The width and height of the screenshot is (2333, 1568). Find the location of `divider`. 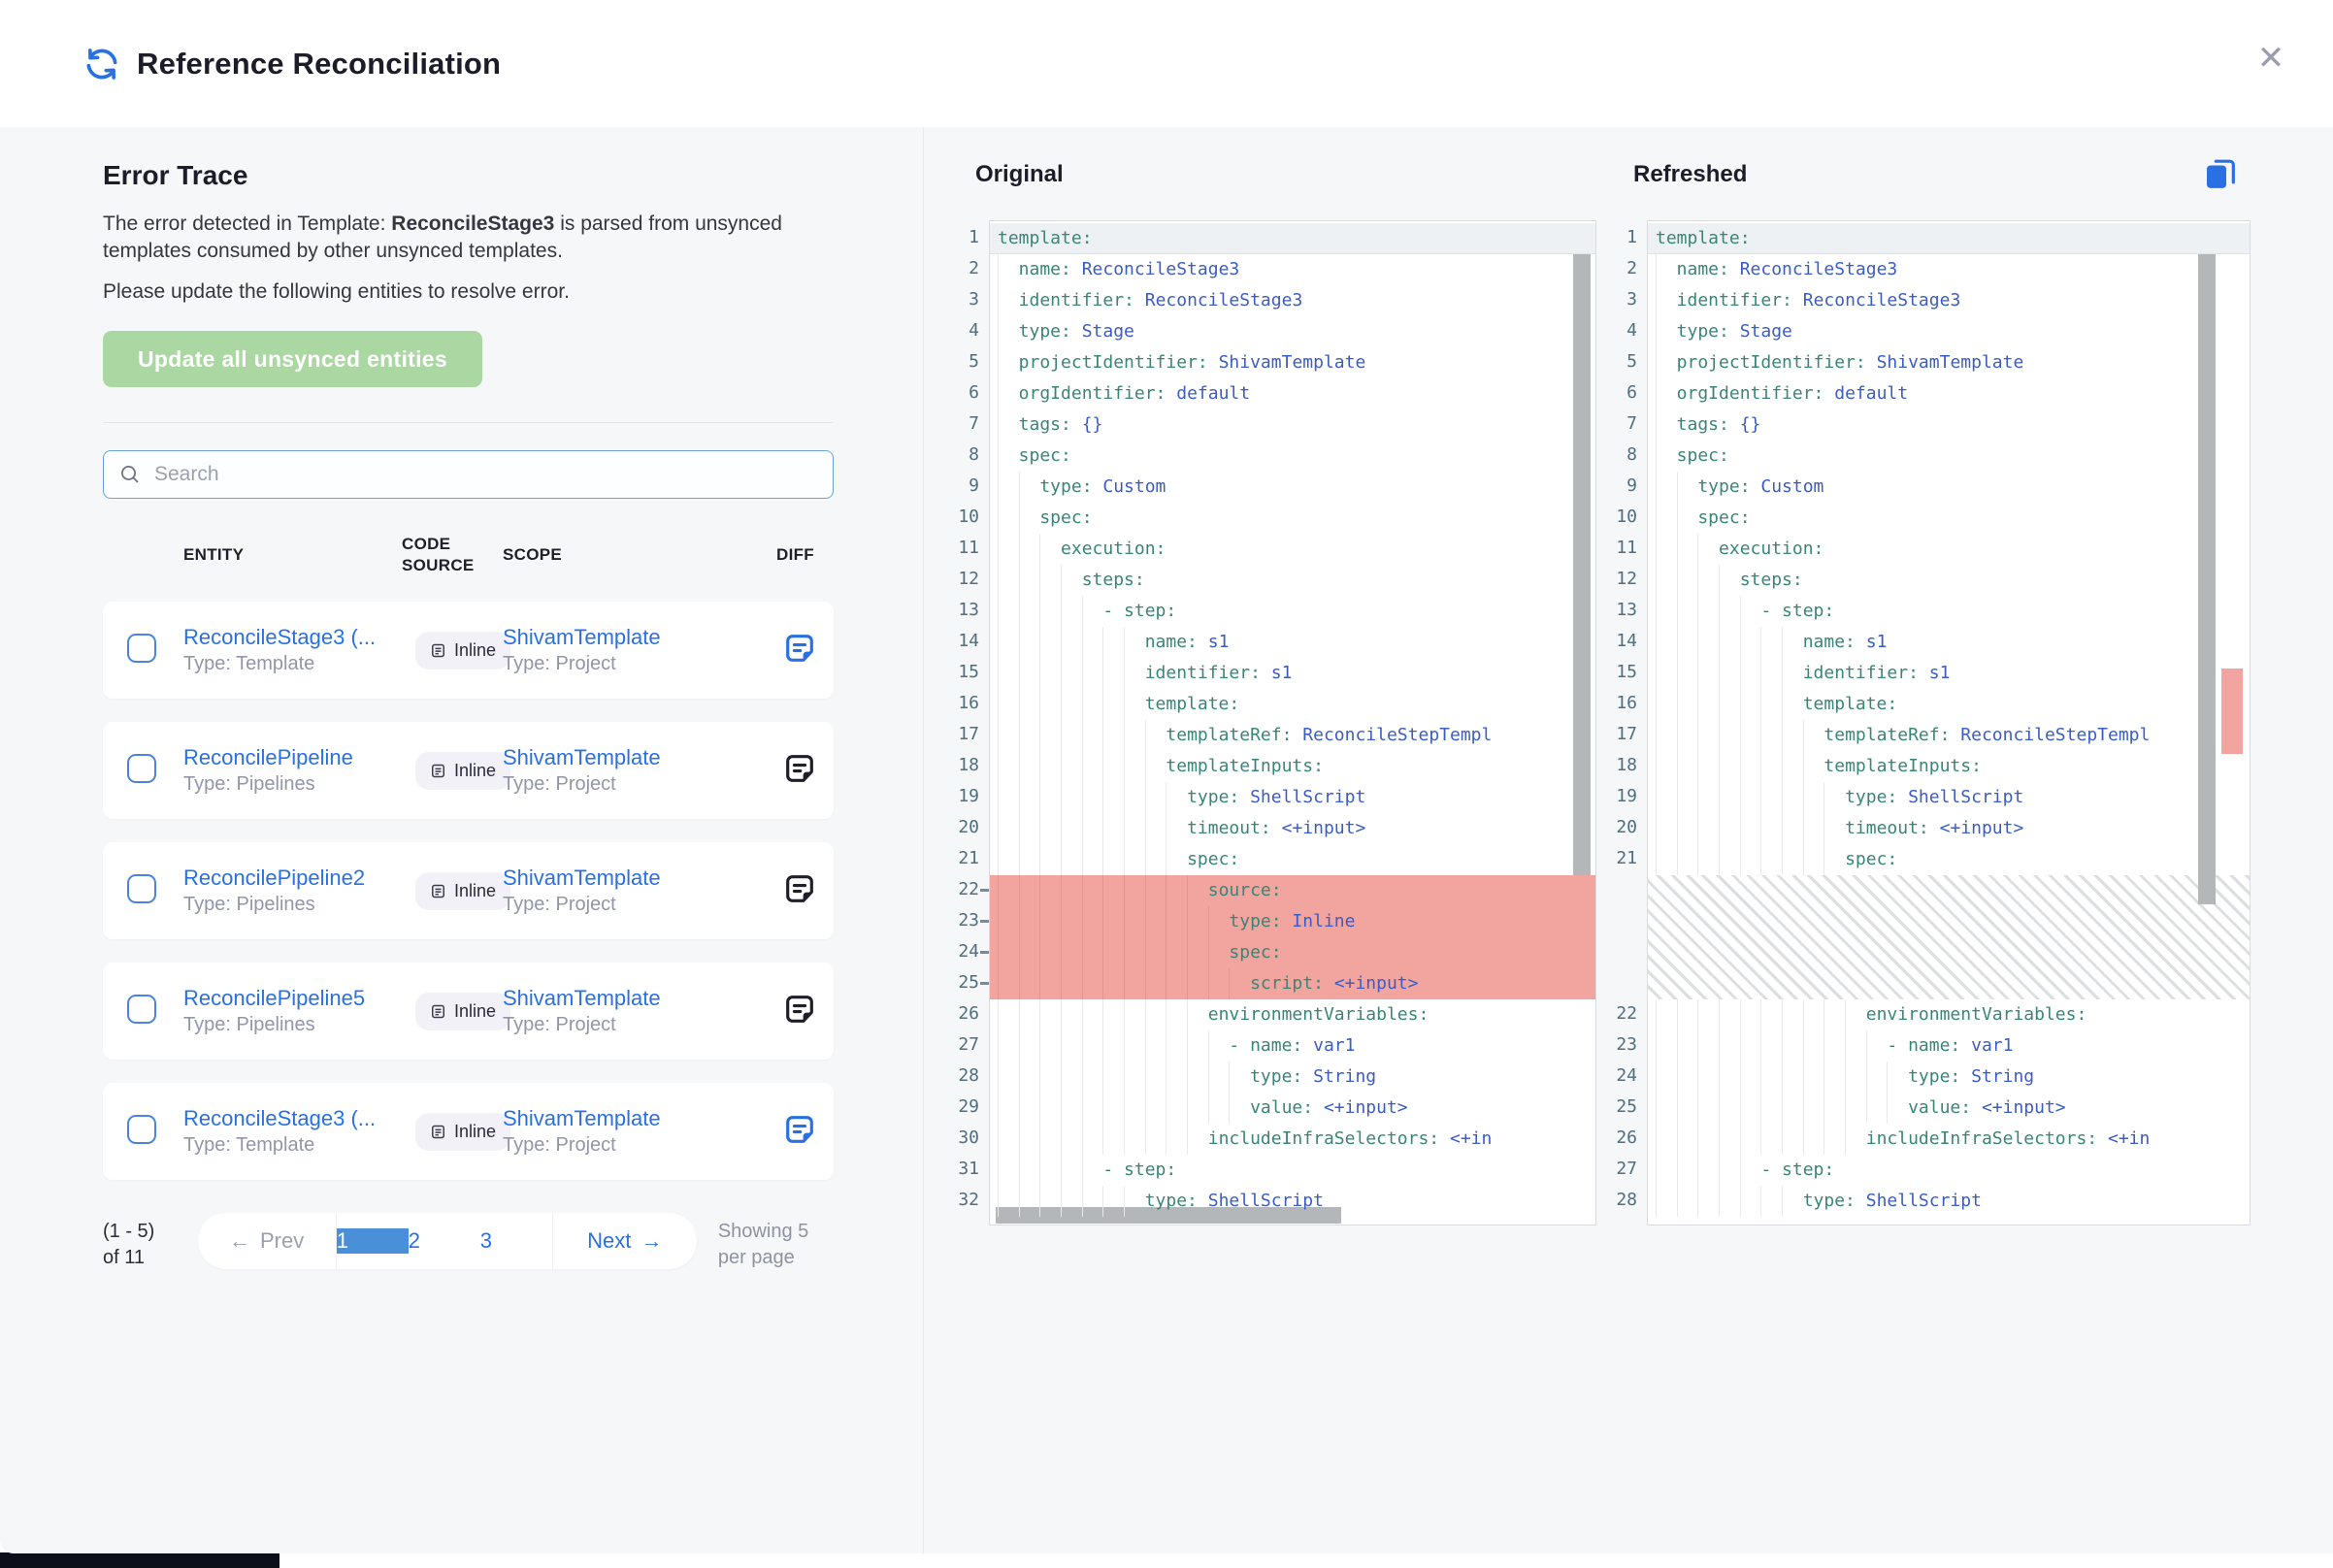

divider is located at coordinates (468, 422).